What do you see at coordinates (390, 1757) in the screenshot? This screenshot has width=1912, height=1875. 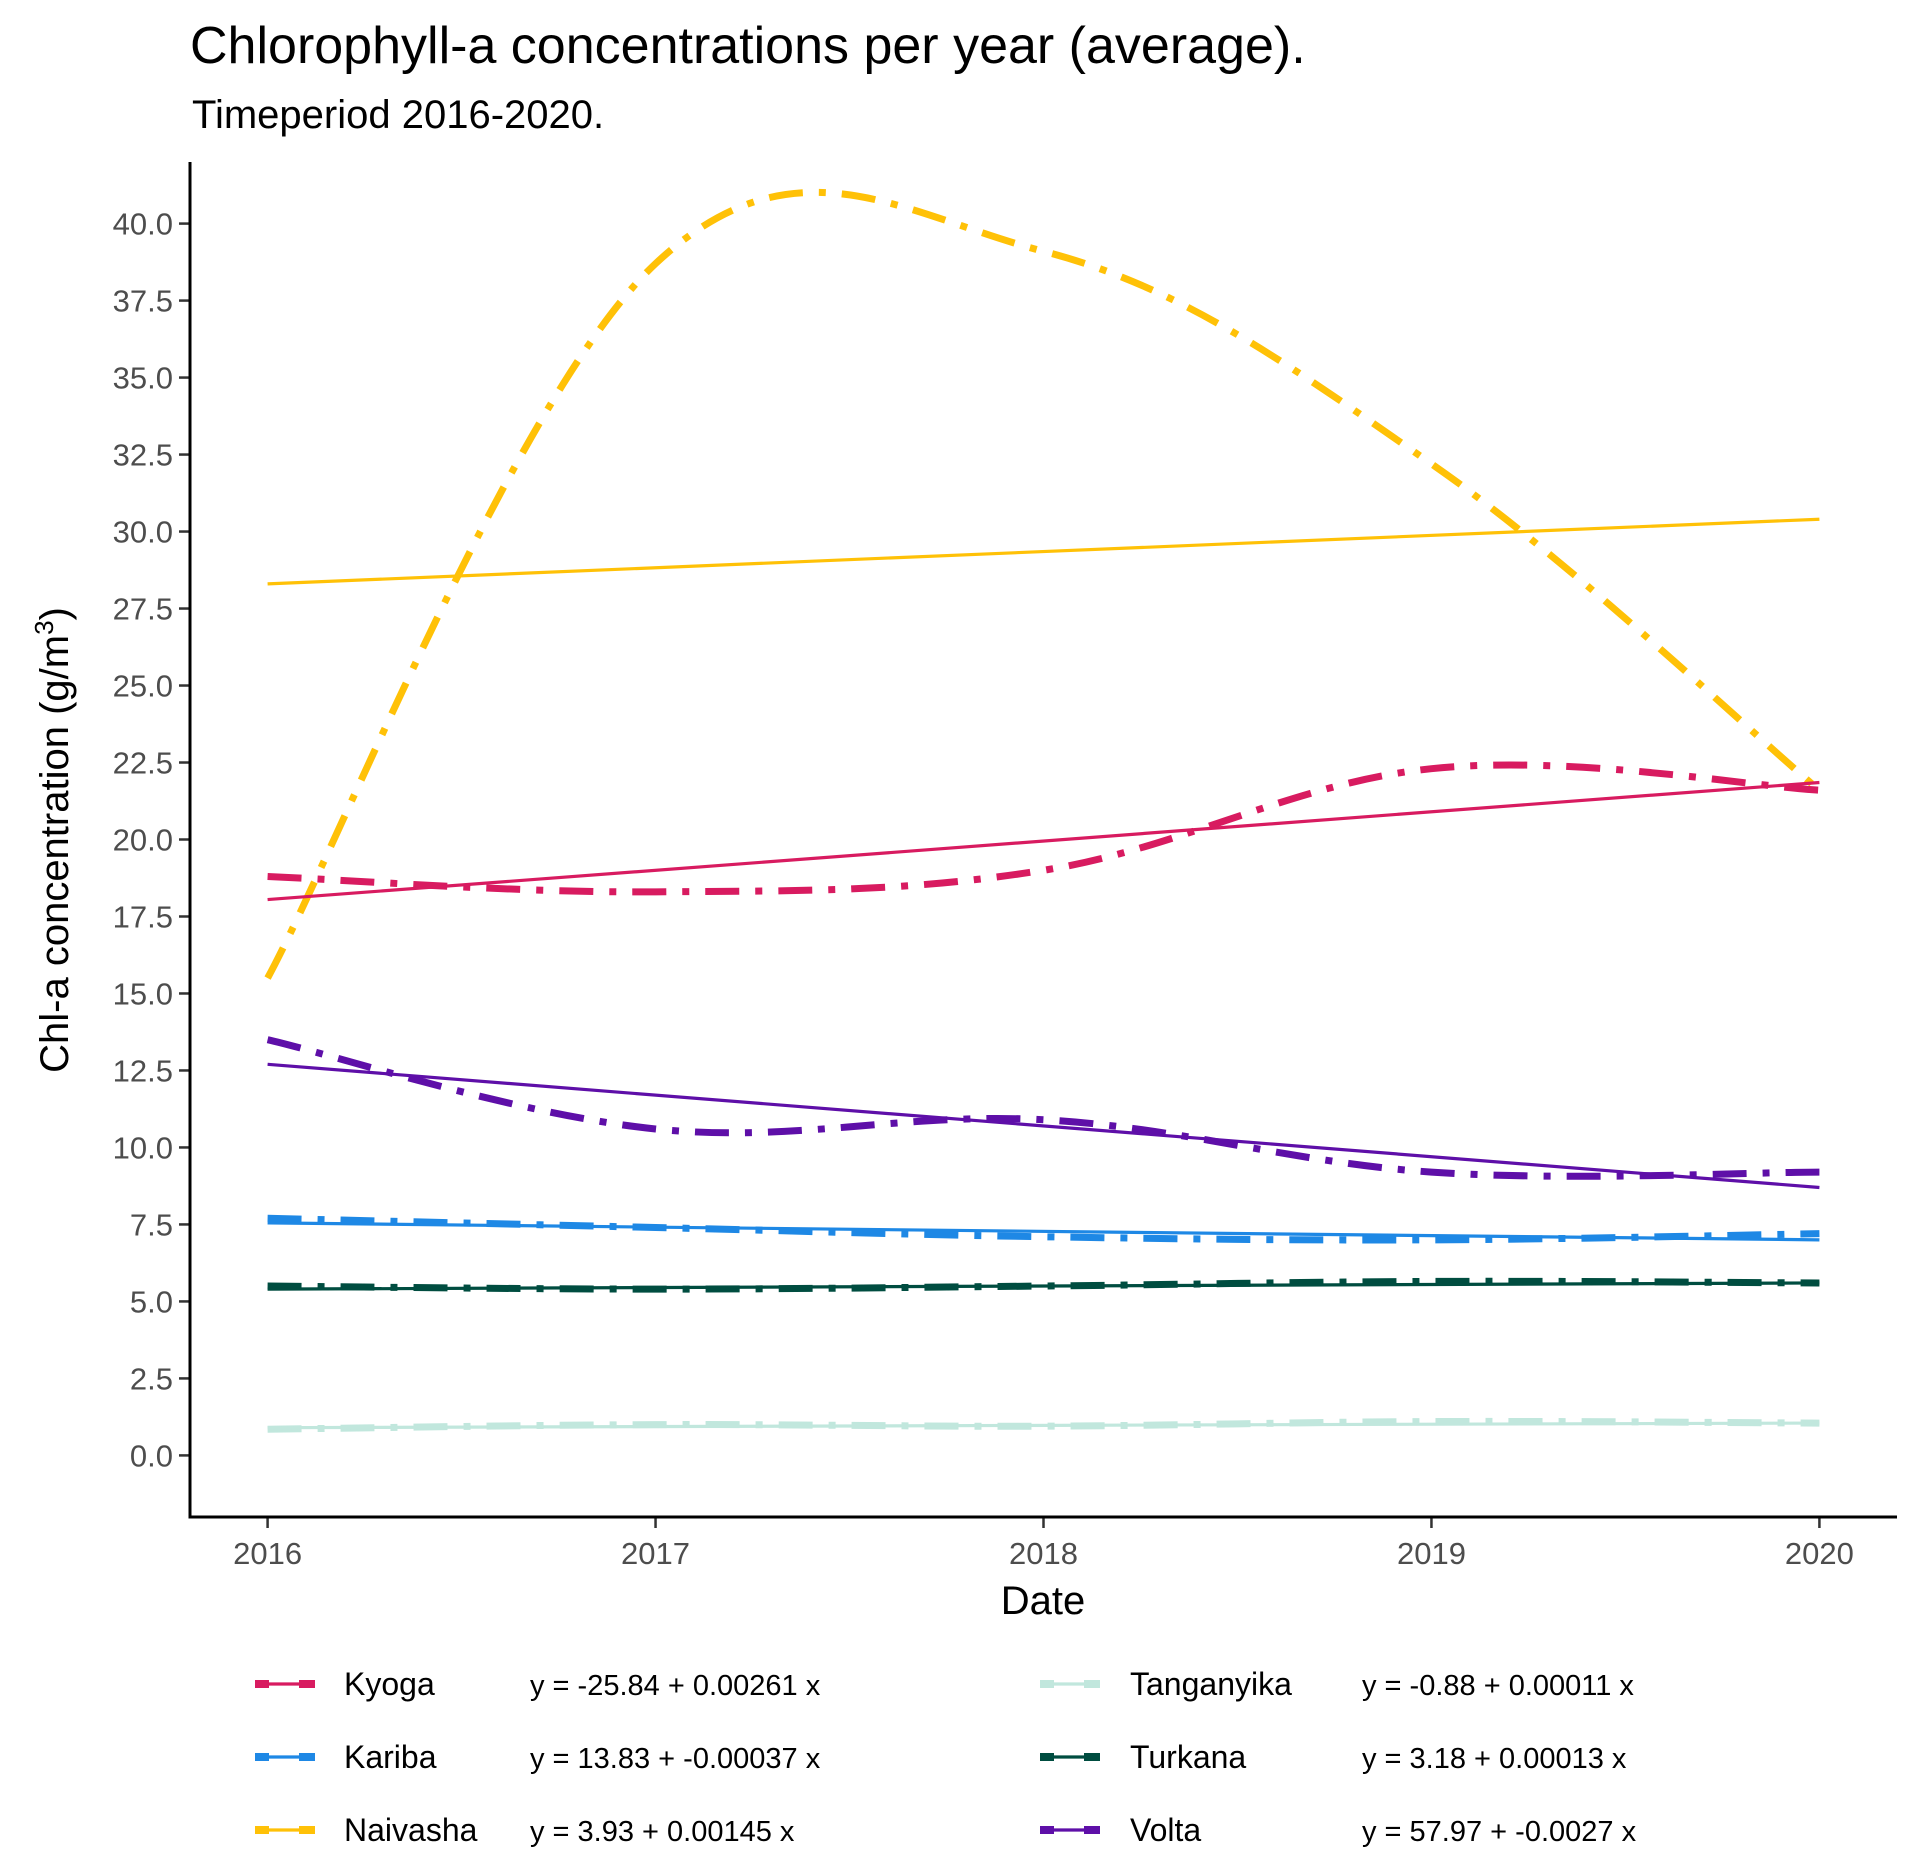 I see `legend-label: Kariba` at bounding box center [390, 1757].